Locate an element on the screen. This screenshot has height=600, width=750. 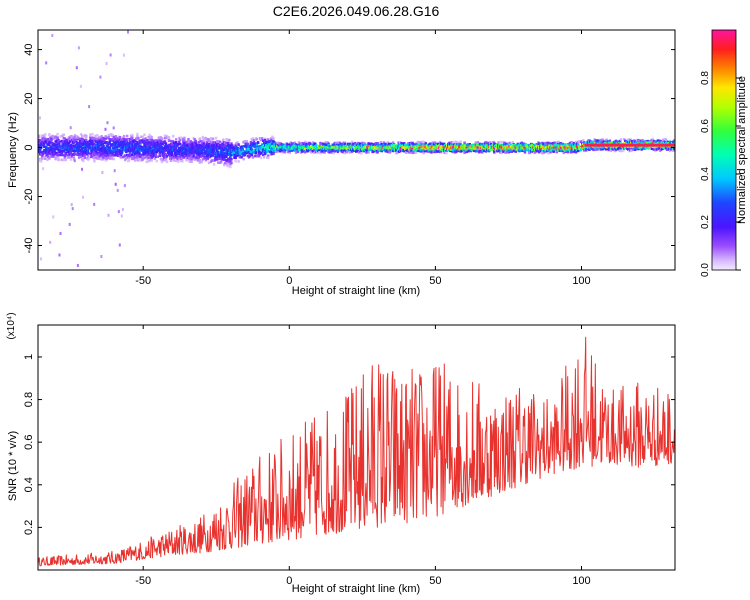
snr-y-tick-label: 0.2 is located at coordinates (29, 527).